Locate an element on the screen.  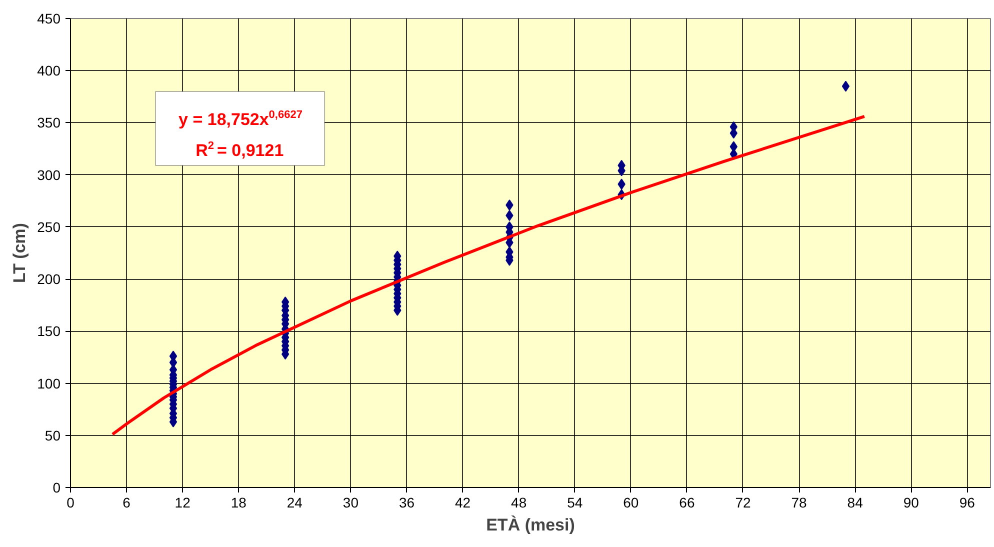
y-tick-label: 50 is located at coordinates (52, 435).